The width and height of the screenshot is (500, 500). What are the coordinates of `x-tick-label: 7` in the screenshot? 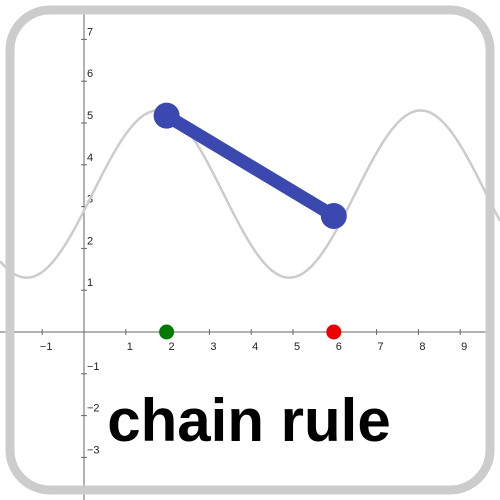 It's located at (381, 347).